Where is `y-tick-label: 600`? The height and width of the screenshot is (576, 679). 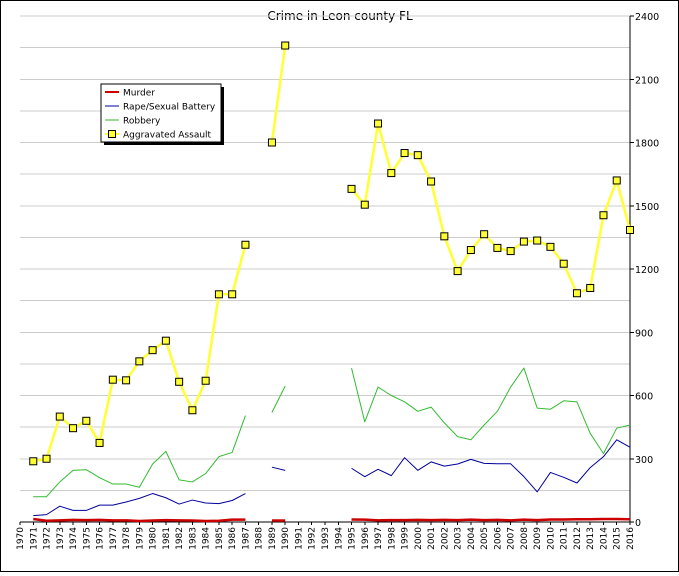 y-tick-label: 600 is located at coordinates (644, 397).